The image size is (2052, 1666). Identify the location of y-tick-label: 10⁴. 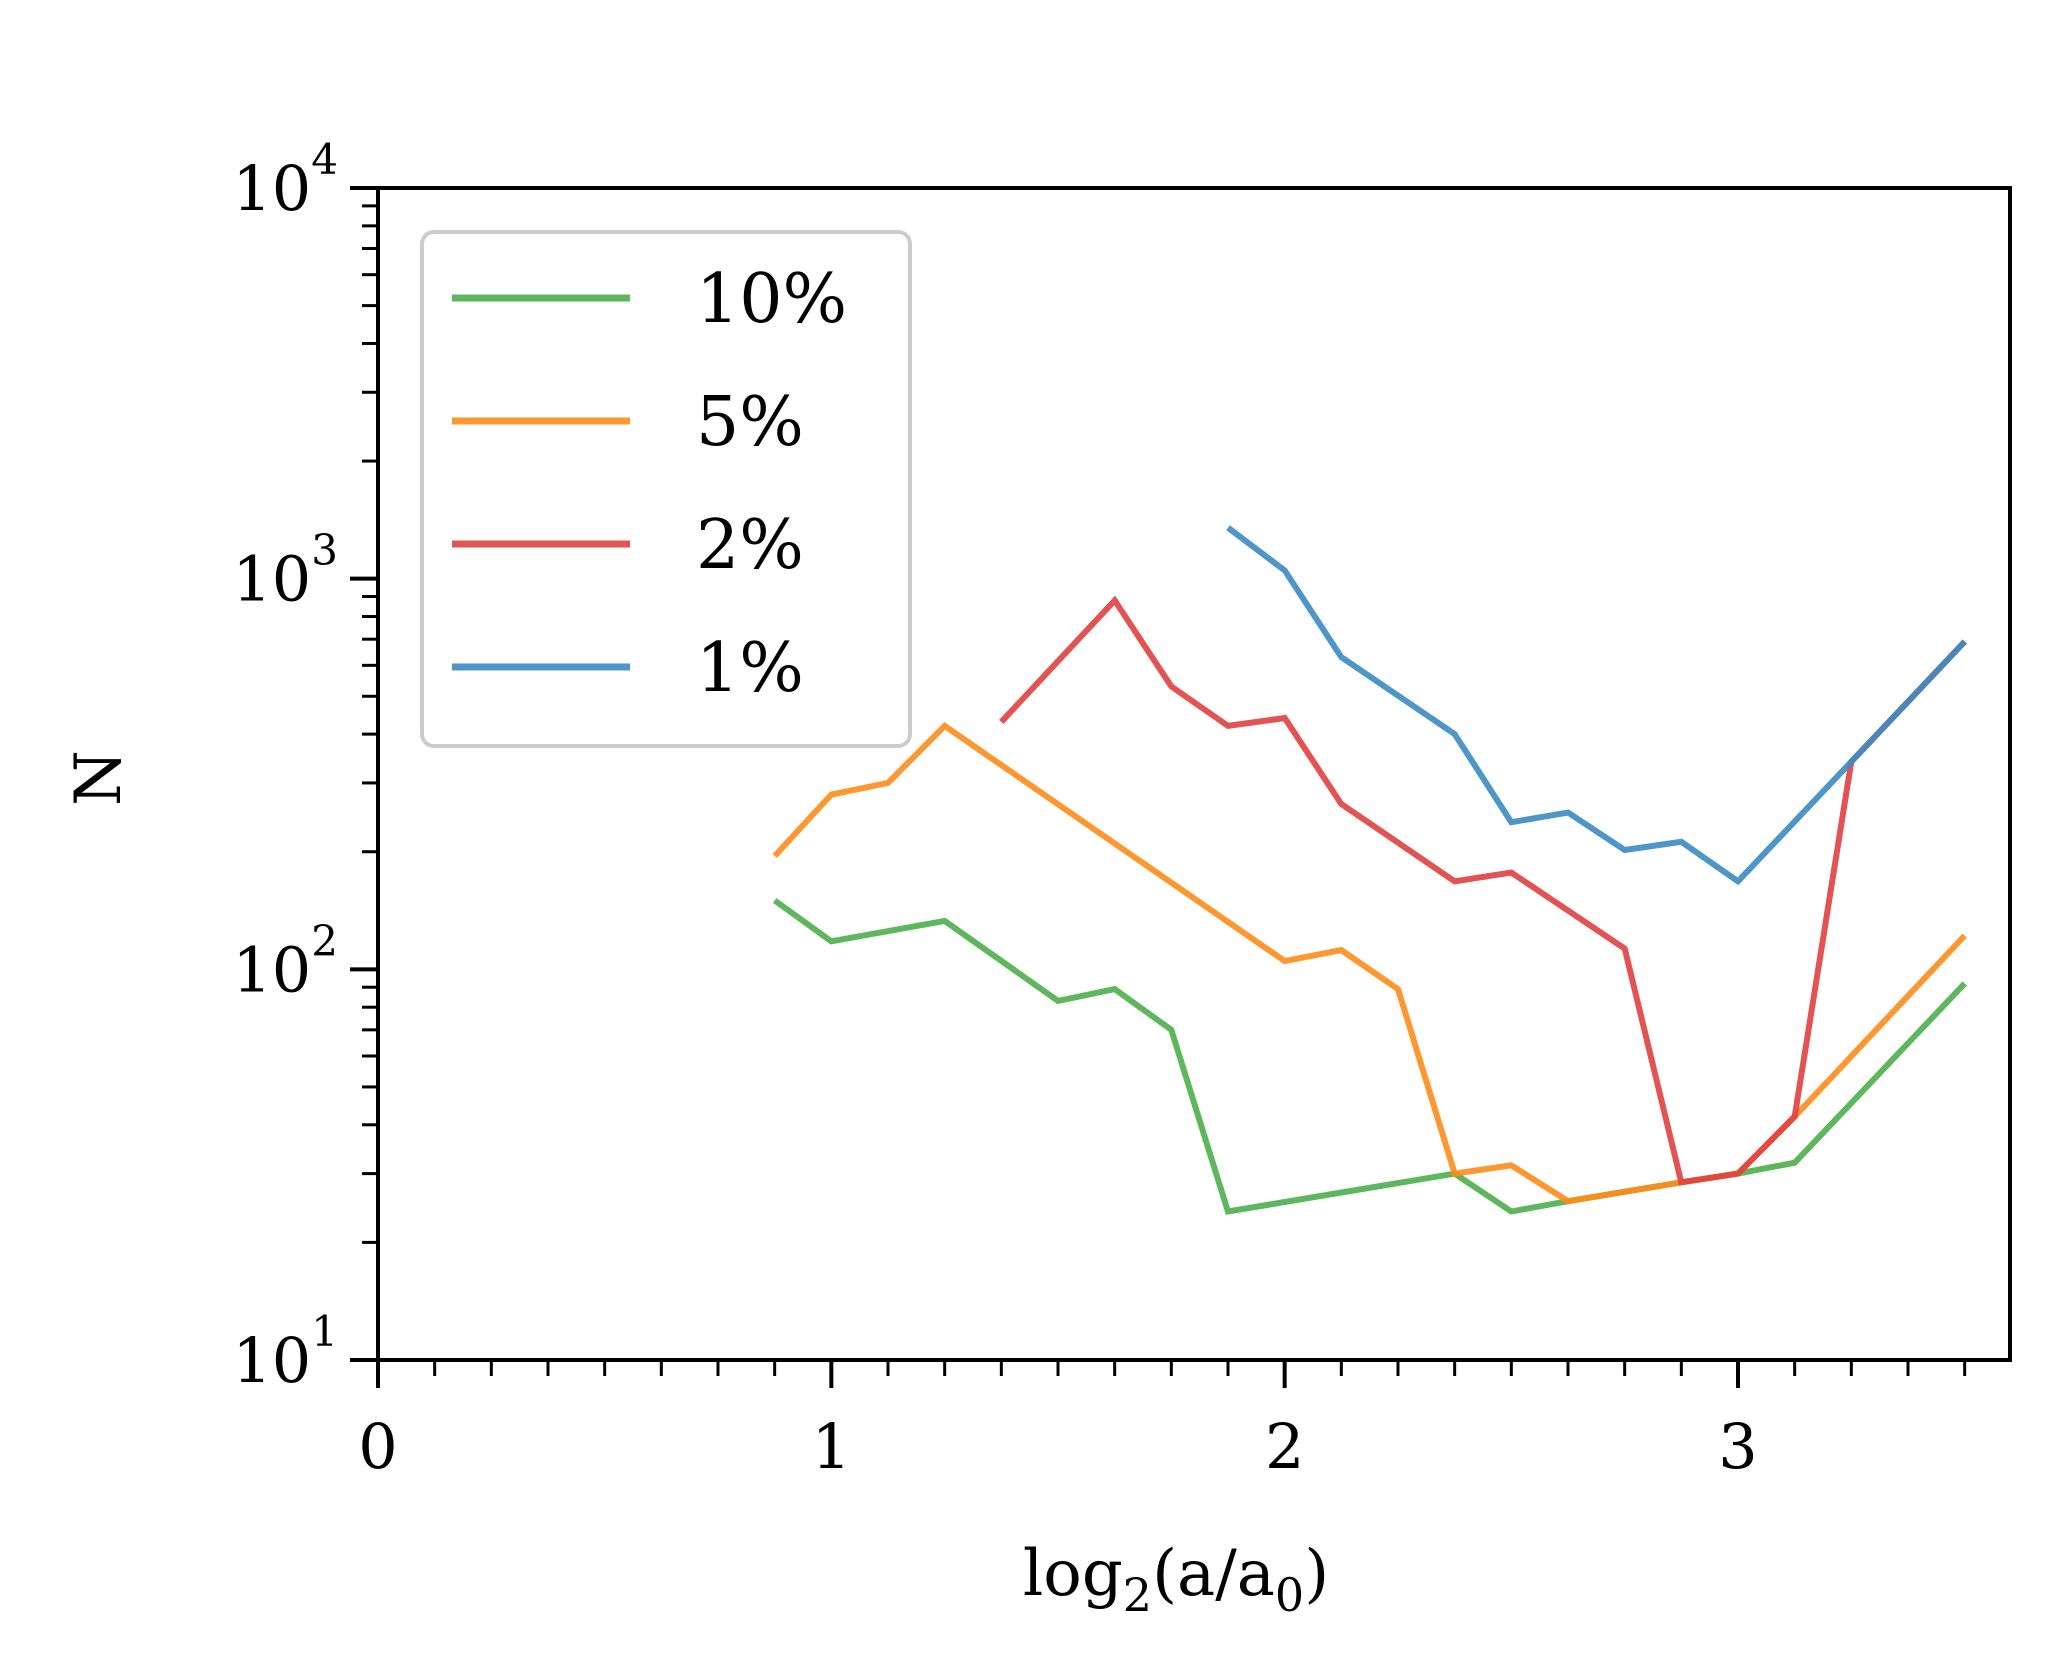
(285, 180).